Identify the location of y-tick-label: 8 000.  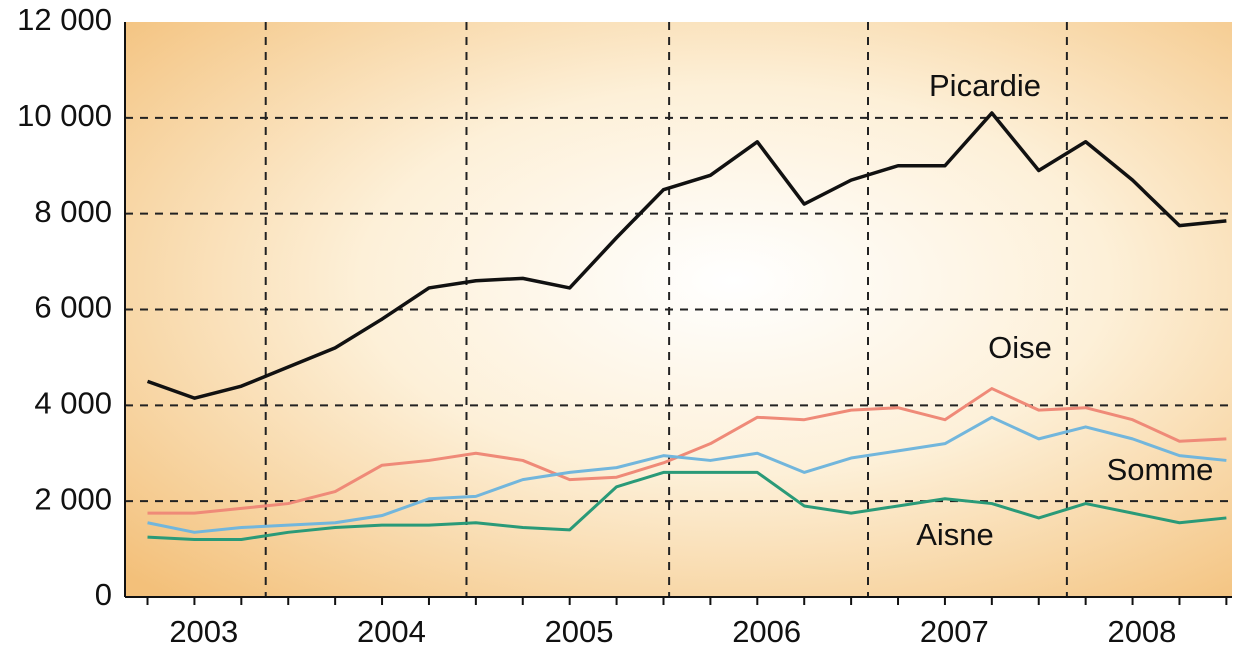
(73, 211).